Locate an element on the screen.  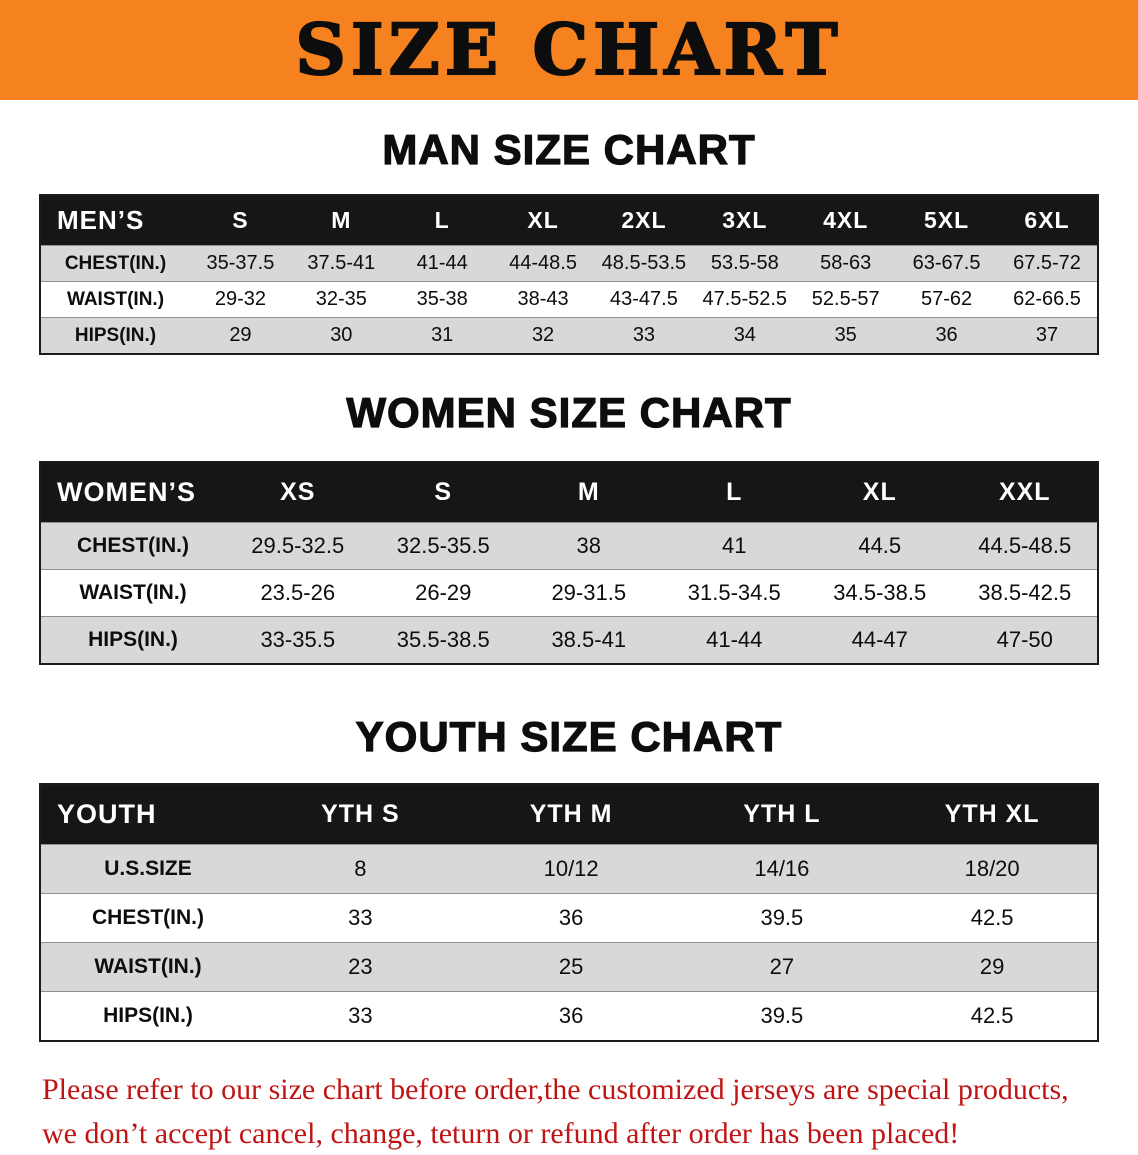
size-column-header: YTH XL is located at coordinates (992, 814).